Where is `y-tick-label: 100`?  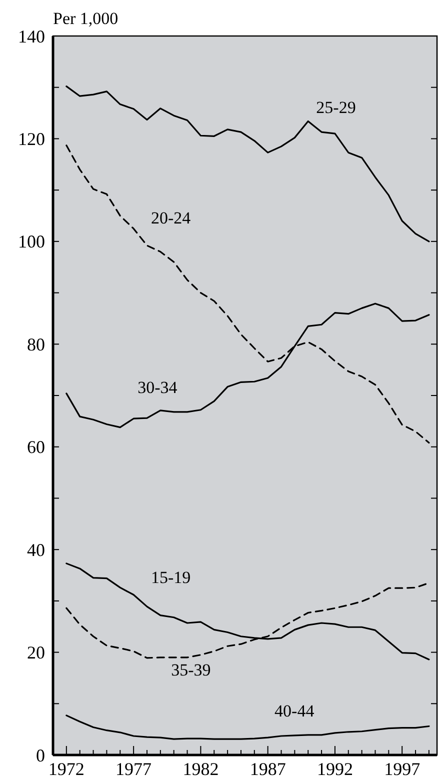 y-tick-label: 100 is located at coordinates (31, 242).